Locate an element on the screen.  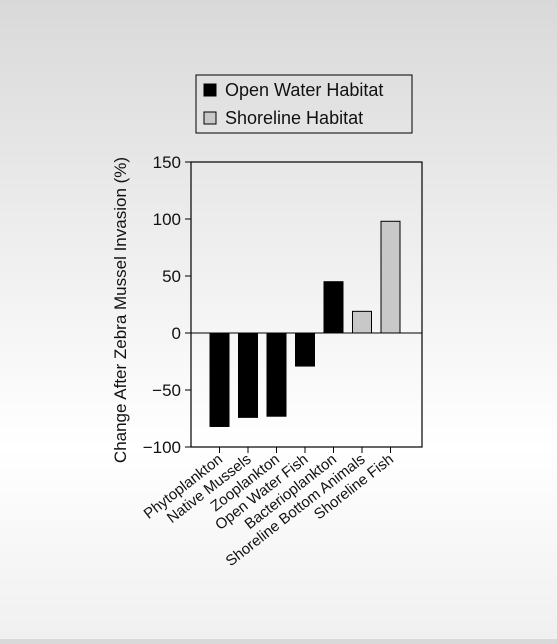
y-tick-label: 50 is located at coordinates (171, 276).